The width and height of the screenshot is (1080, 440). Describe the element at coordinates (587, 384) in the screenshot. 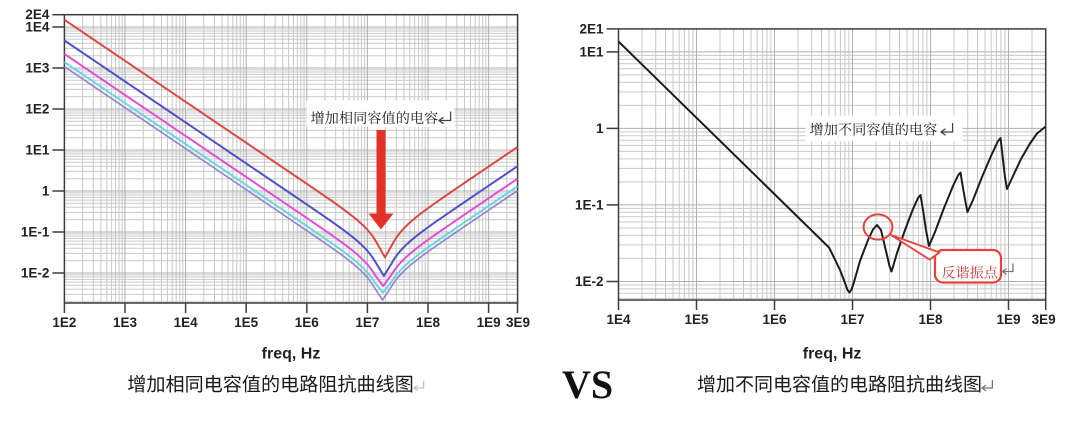

I see `svg-text: VS` at that location.